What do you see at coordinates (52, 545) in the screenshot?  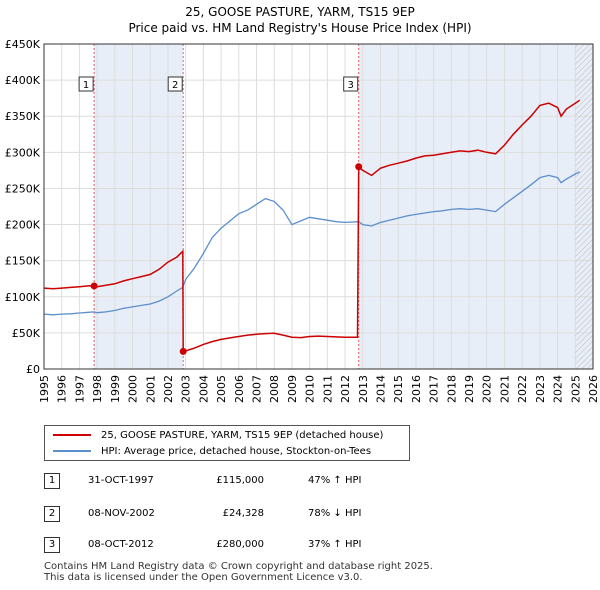 I see `transaction-number: 3` at bounding box center [52, 545].